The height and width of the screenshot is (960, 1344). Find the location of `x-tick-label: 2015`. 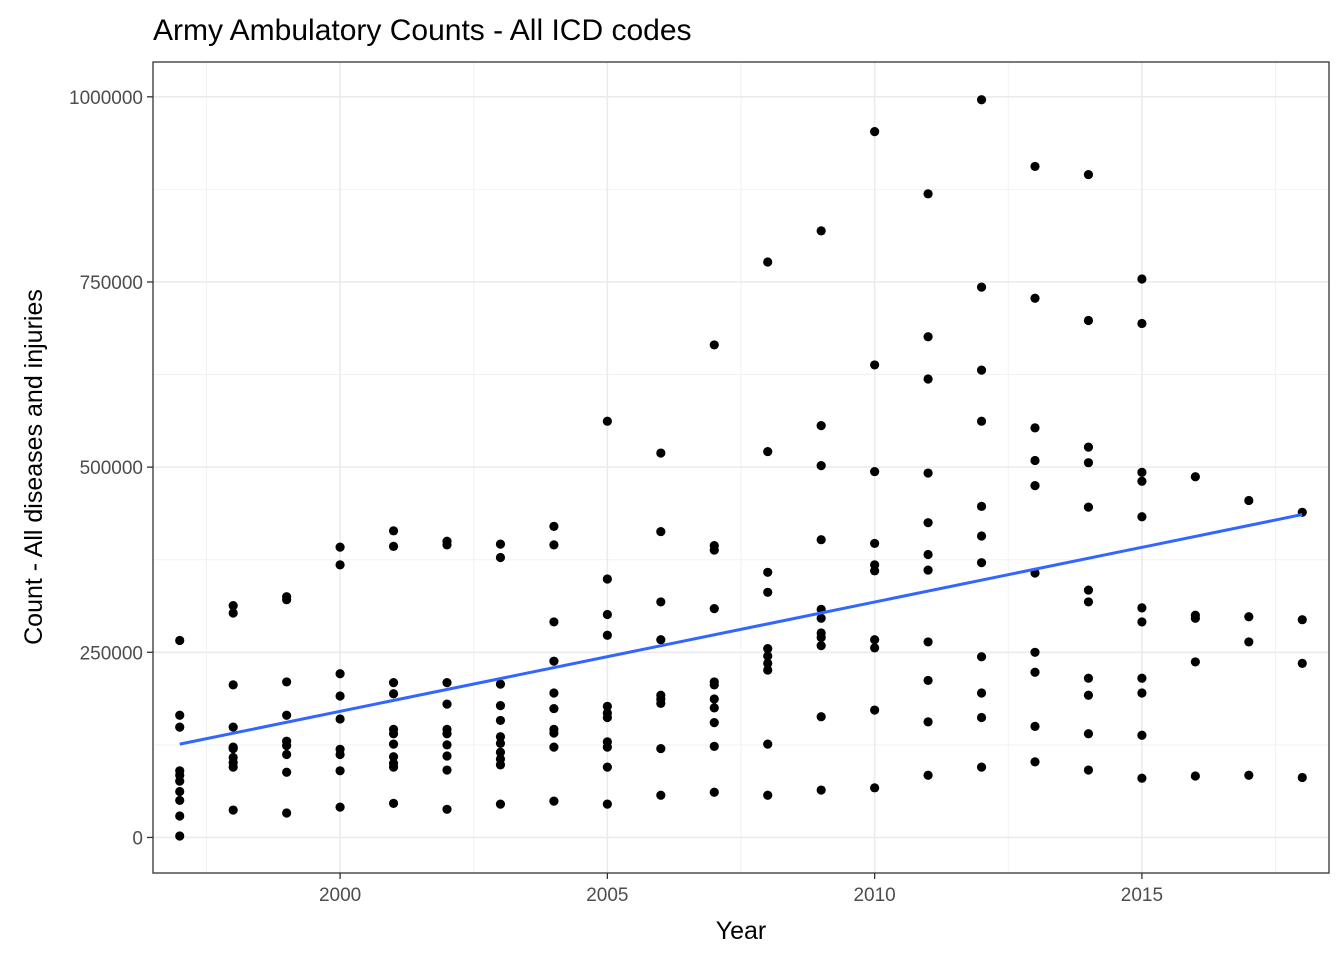

x-tick-label: 2015 is located at coordinates (1142, 895).